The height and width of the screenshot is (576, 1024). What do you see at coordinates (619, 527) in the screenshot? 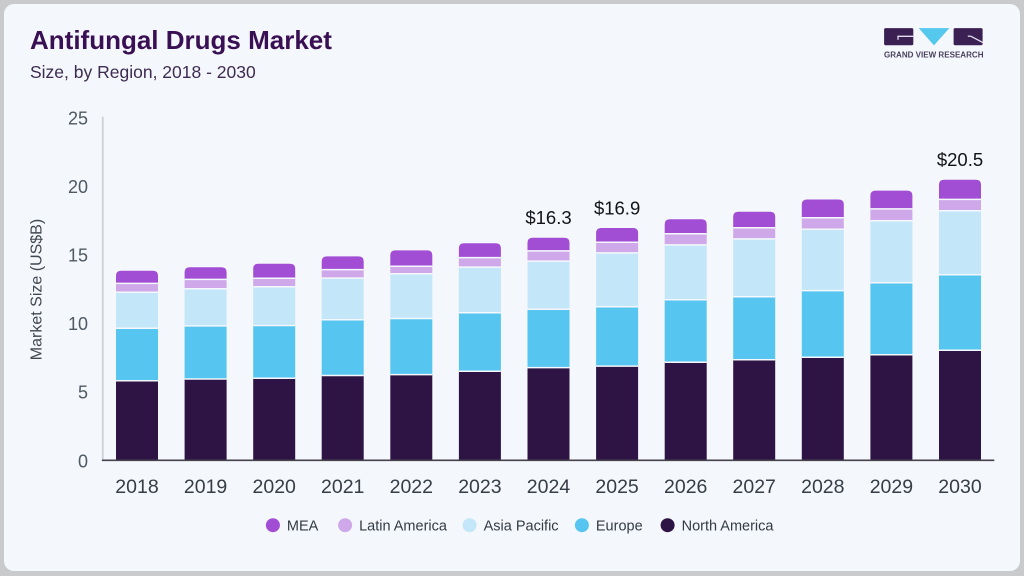
I see `svg-text: Europe` at bounding box center [619, 527].